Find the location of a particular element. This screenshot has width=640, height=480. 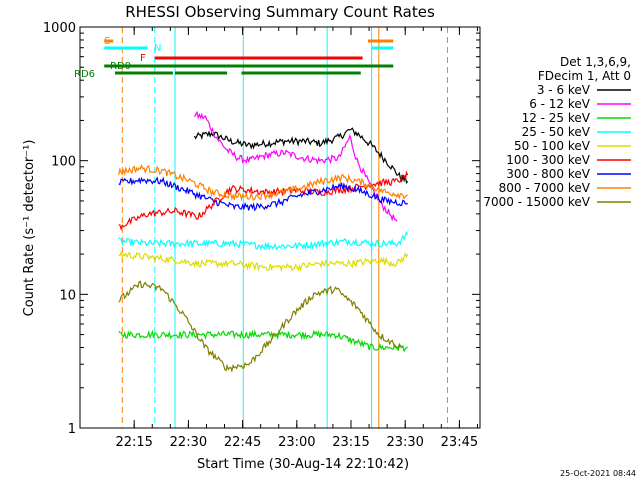

x-axis-label: Start Time (30-Aug-14 22:10:42) is located at coordinates (303, 464).